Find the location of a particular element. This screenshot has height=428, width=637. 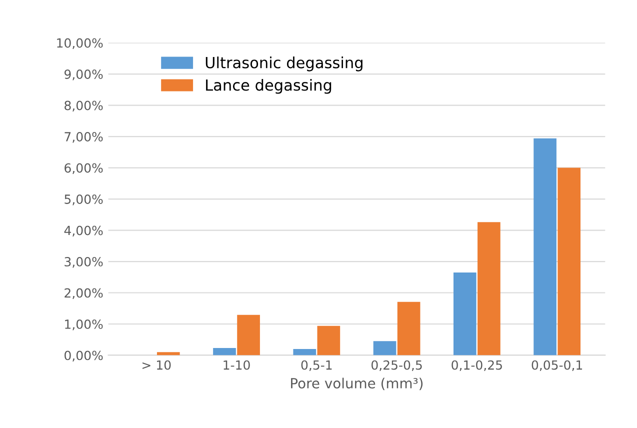

y-tick-label: 1,00% is located at coordinates (84, 324).